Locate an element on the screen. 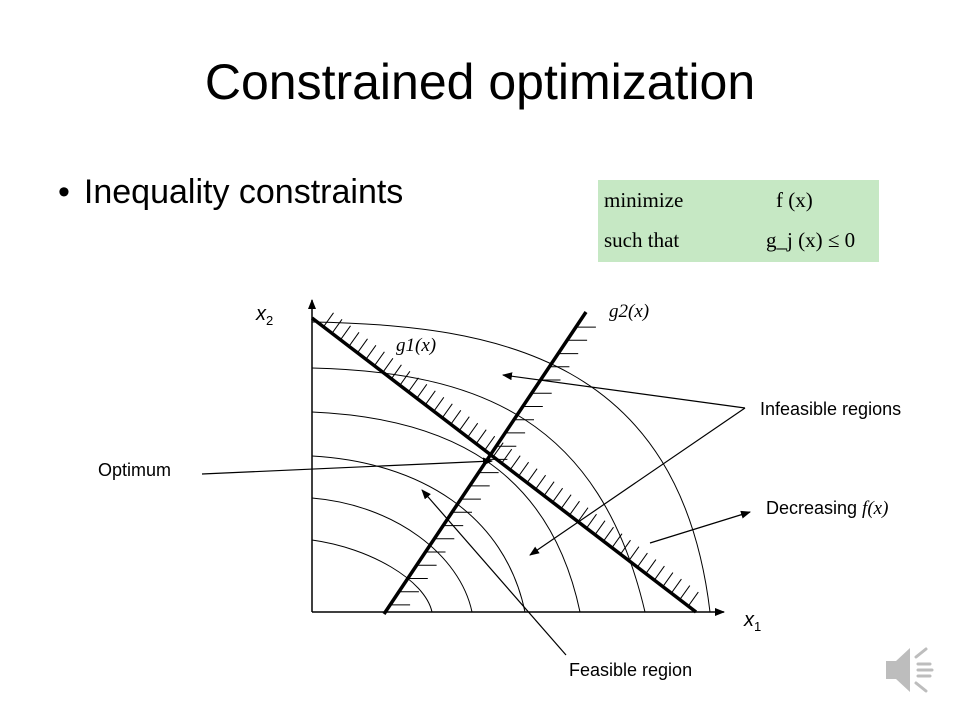  speaker-icon is located at coordinates (910, 670).